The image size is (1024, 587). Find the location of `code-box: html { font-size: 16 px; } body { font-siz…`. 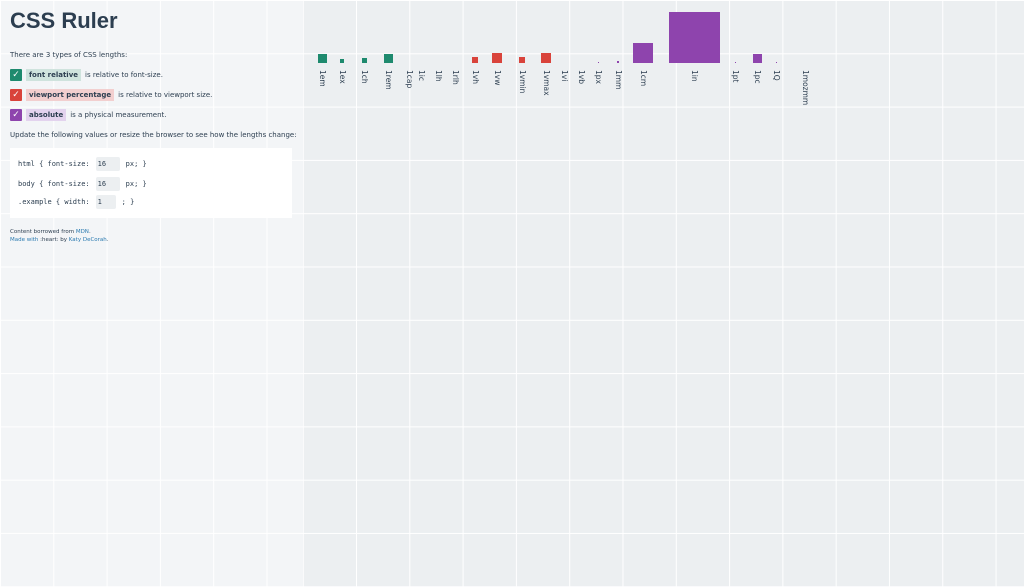

code-box: html { font-size: 16 px; } body { font-siz… is located at coordinates (151, 183).